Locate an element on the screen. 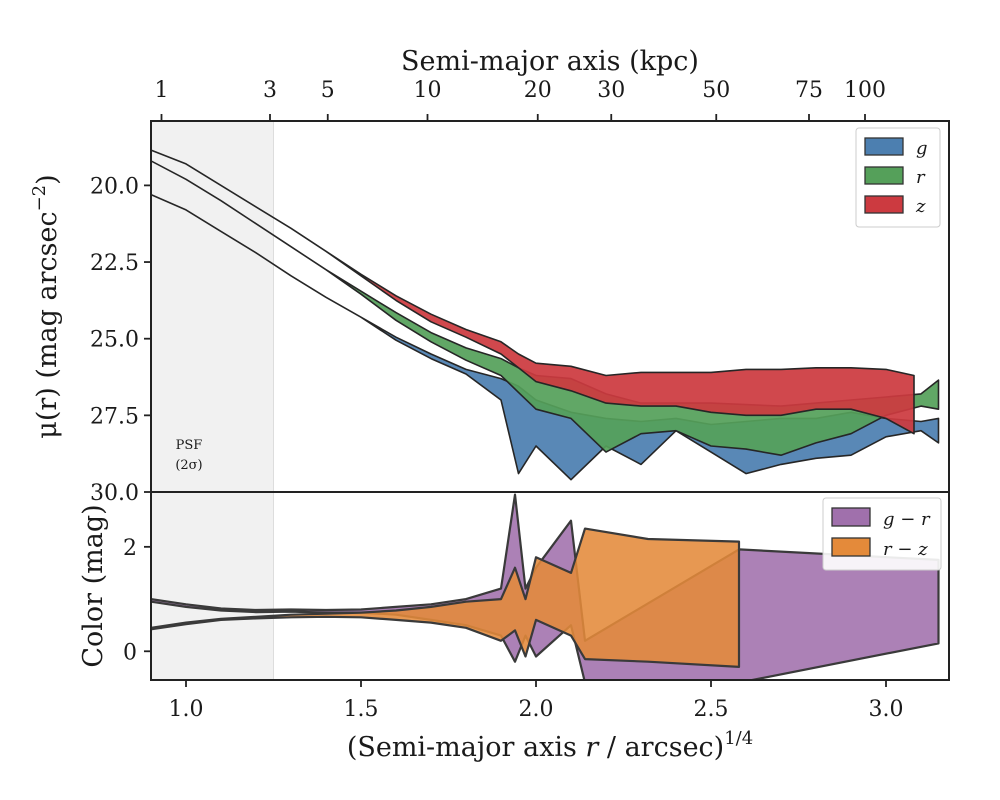  top-ytick-label: 25.0 is located at coordinates (114, 340).